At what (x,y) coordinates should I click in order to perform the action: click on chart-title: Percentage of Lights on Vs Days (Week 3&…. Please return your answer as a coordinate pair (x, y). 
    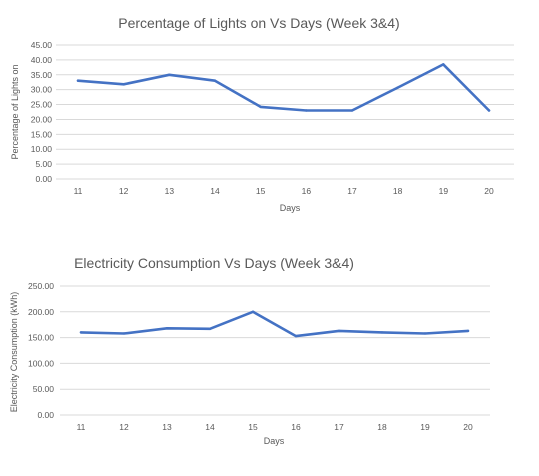
    Looking at the image, I should click on (258, 23).